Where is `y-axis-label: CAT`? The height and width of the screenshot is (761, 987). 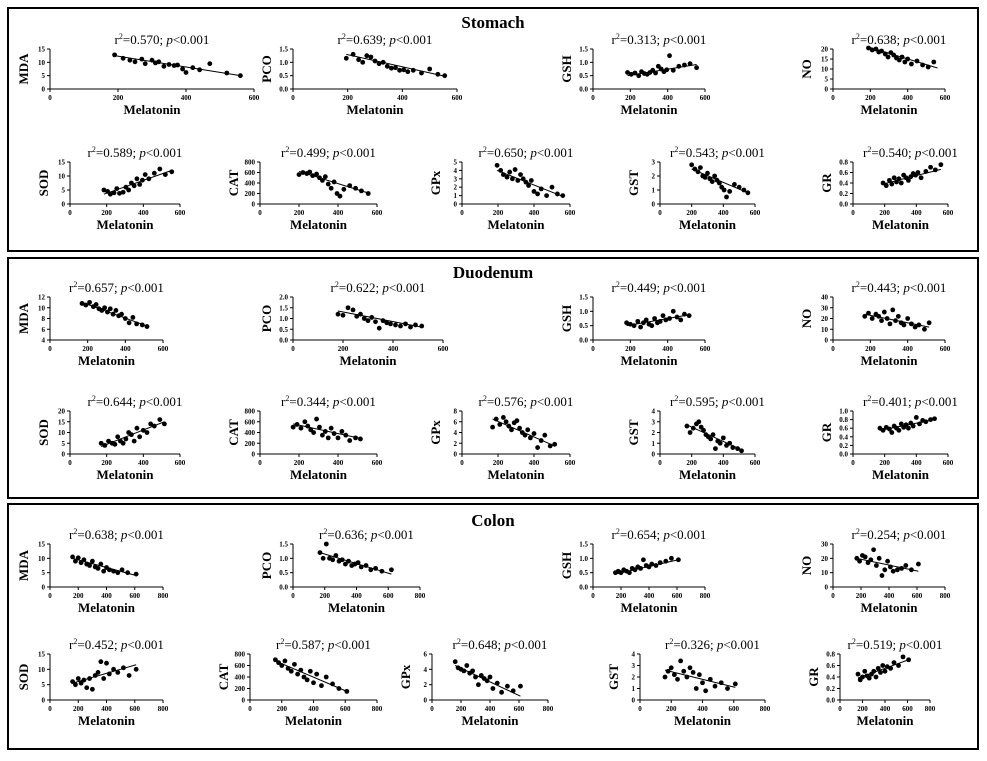 y-axis-label: CAT is located at coordinates (223, 676).